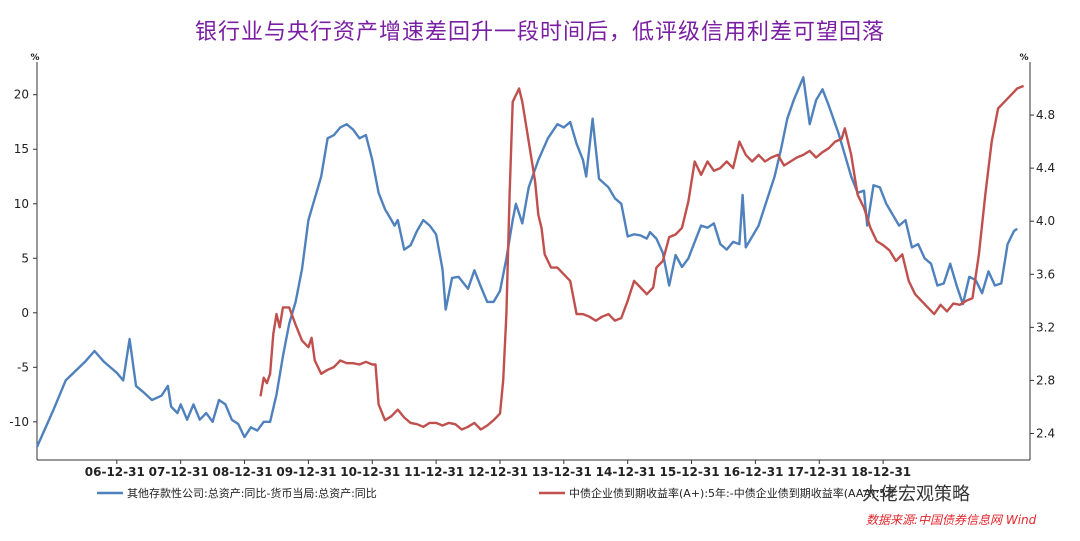 This screenshot has height=541, width=1080. Describe the element at coordinates (25, 313) in the screenshot. I see `y-left-tick-label: 0` at that location.